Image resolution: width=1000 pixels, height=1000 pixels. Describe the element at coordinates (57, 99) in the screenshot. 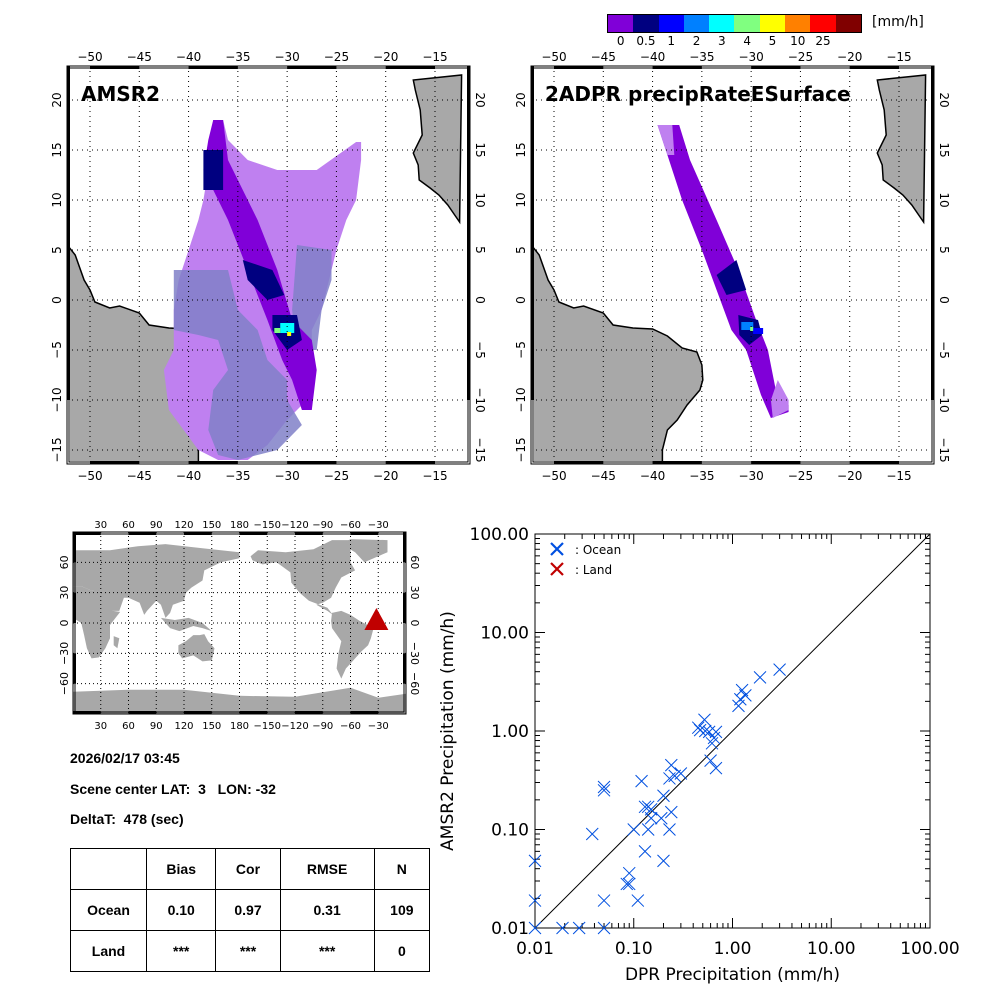

I see `map-lat-label-left: 20` at that location.